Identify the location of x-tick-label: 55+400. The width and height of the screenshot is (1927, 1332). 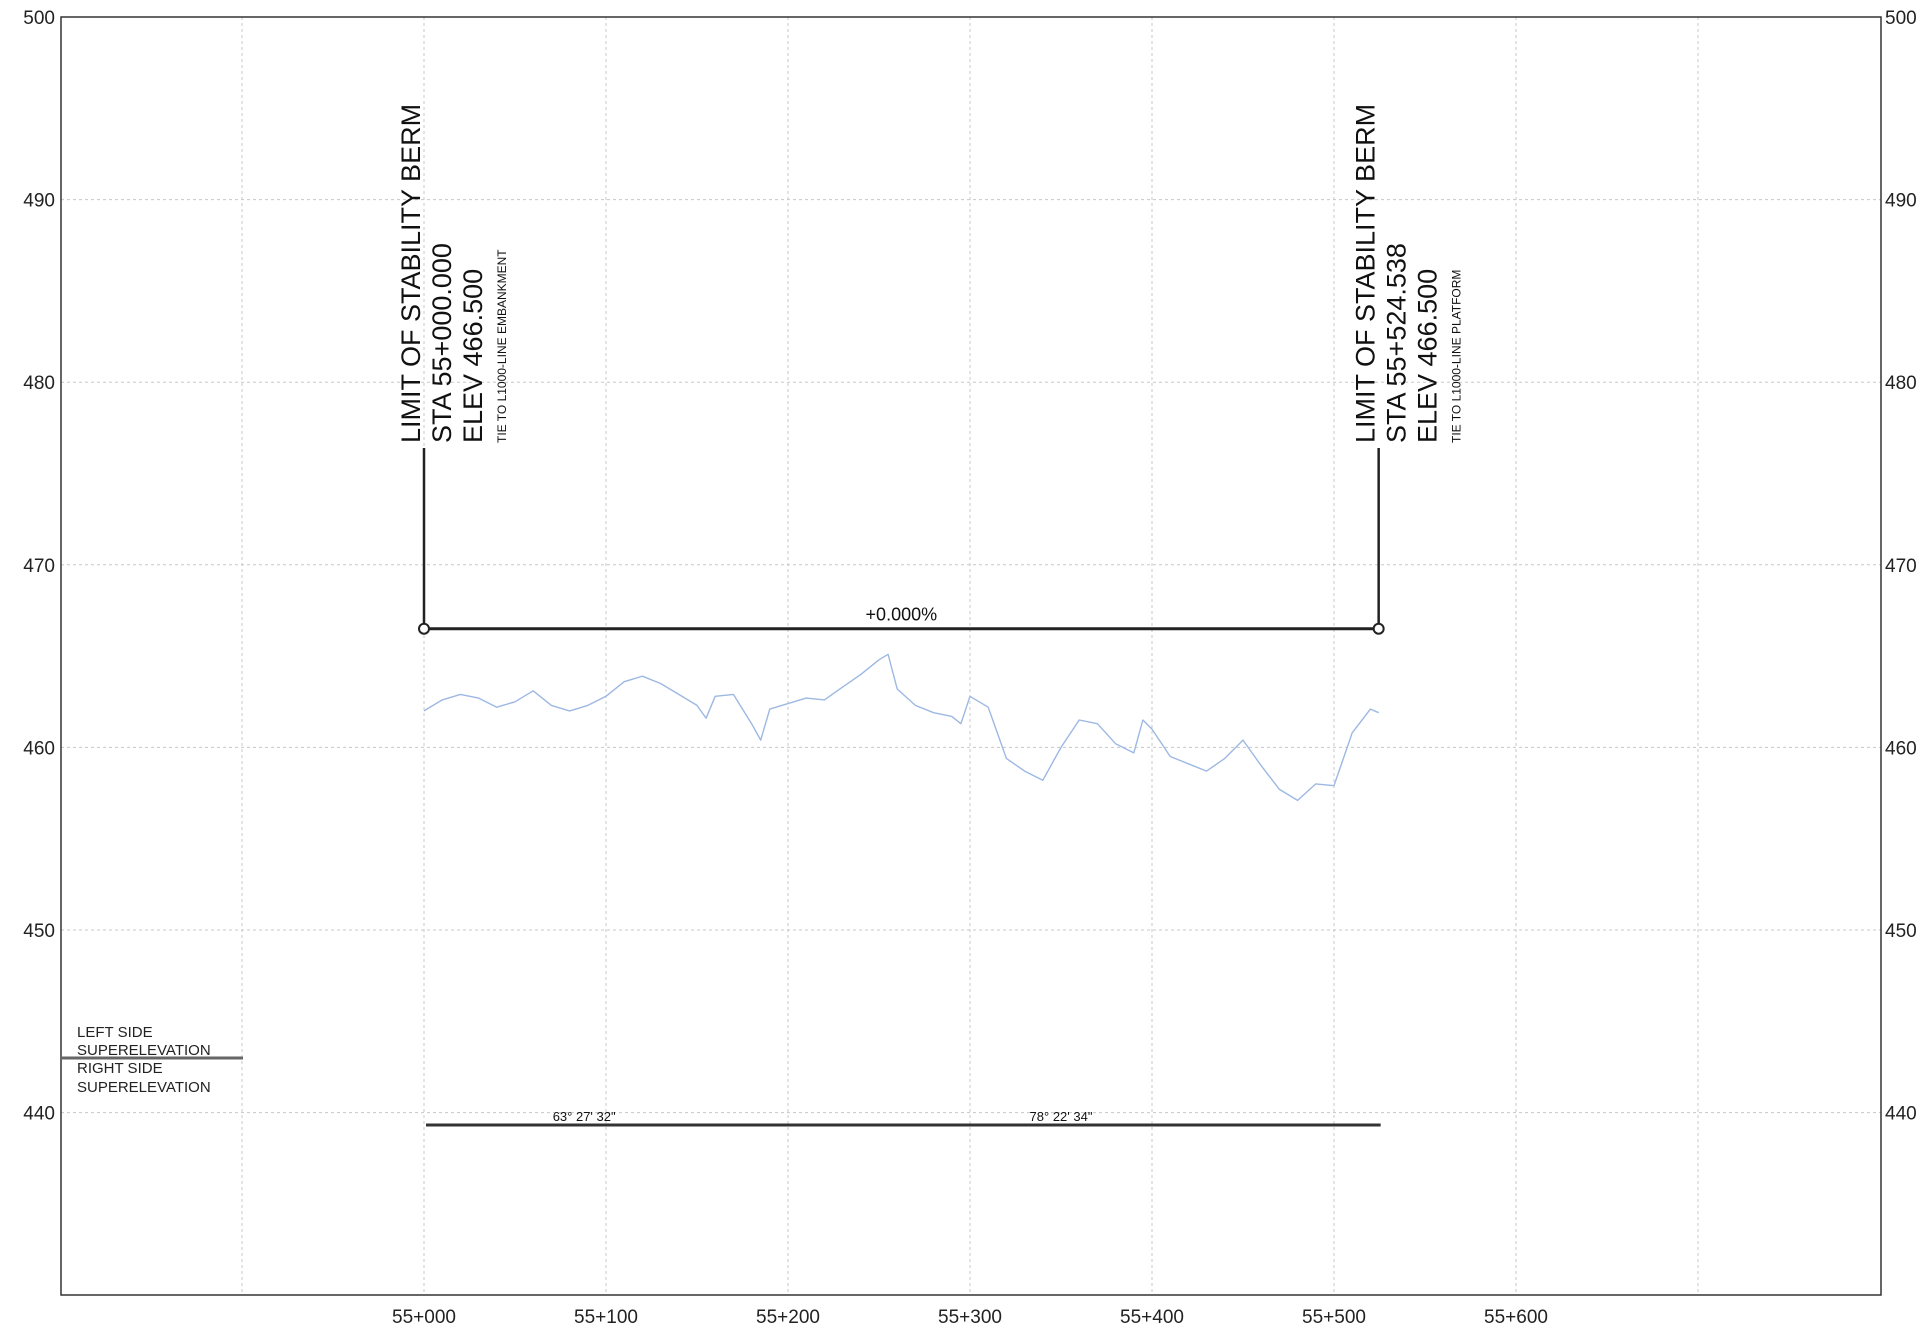
(1152, 1317).